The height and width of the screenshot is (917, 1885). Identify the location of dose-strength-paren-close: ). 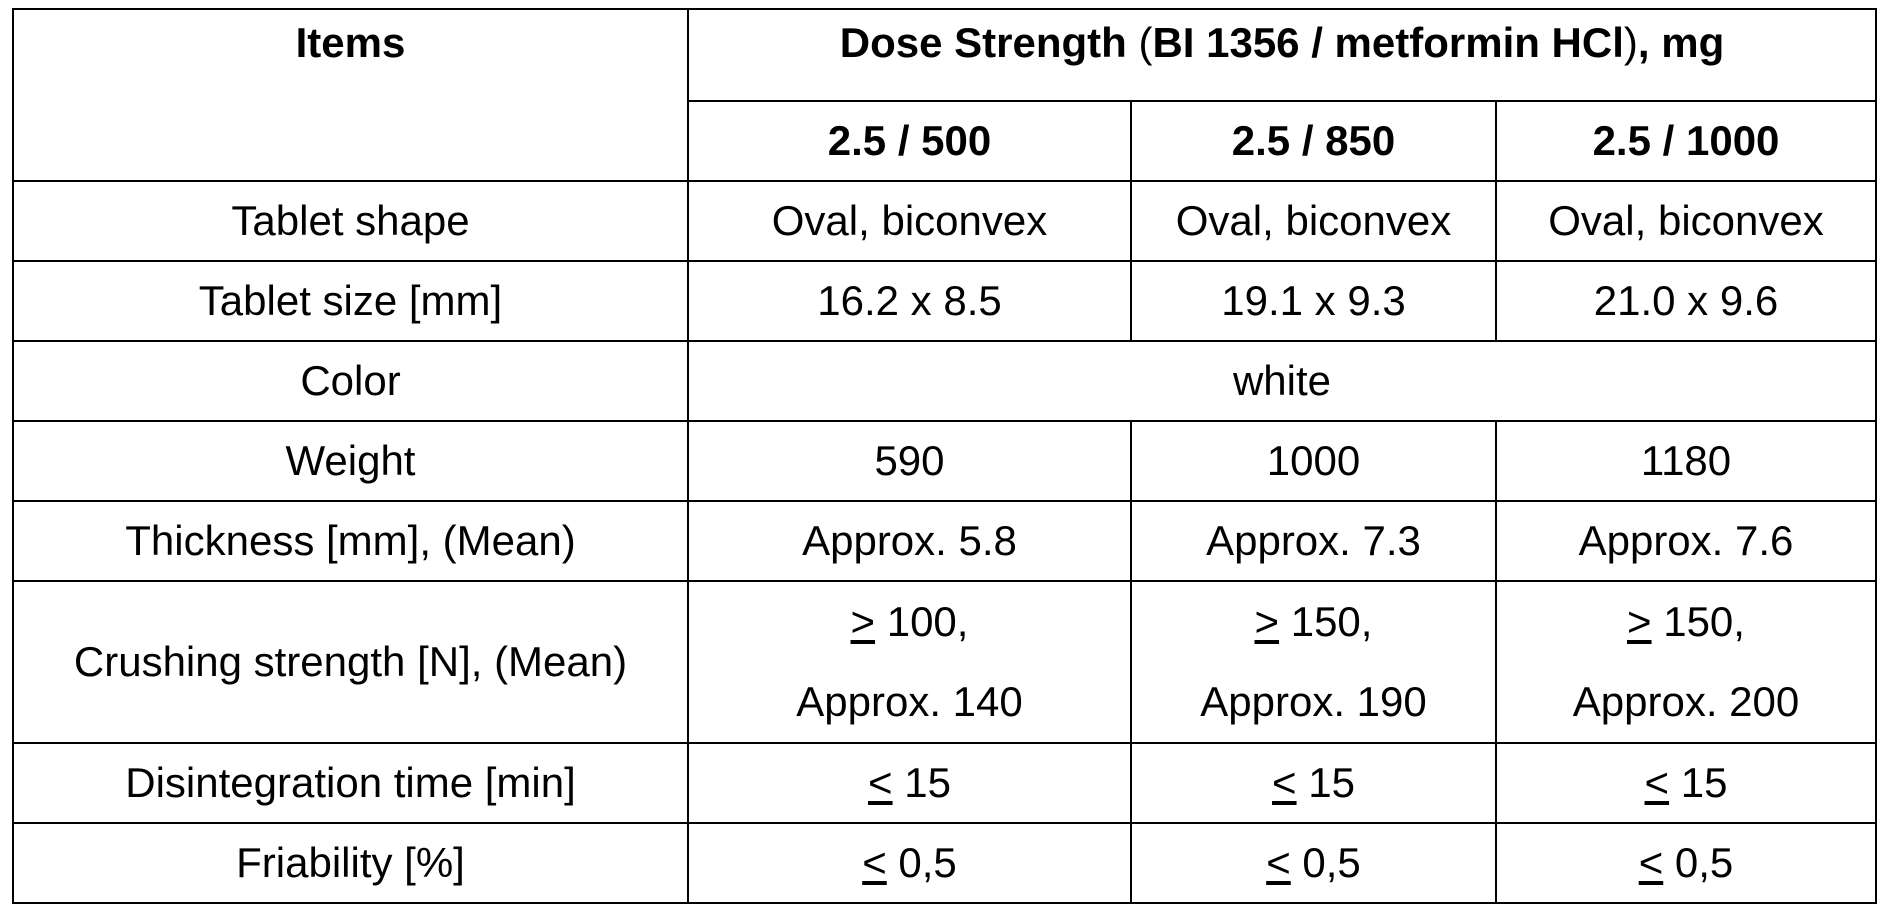
(1631, 42).